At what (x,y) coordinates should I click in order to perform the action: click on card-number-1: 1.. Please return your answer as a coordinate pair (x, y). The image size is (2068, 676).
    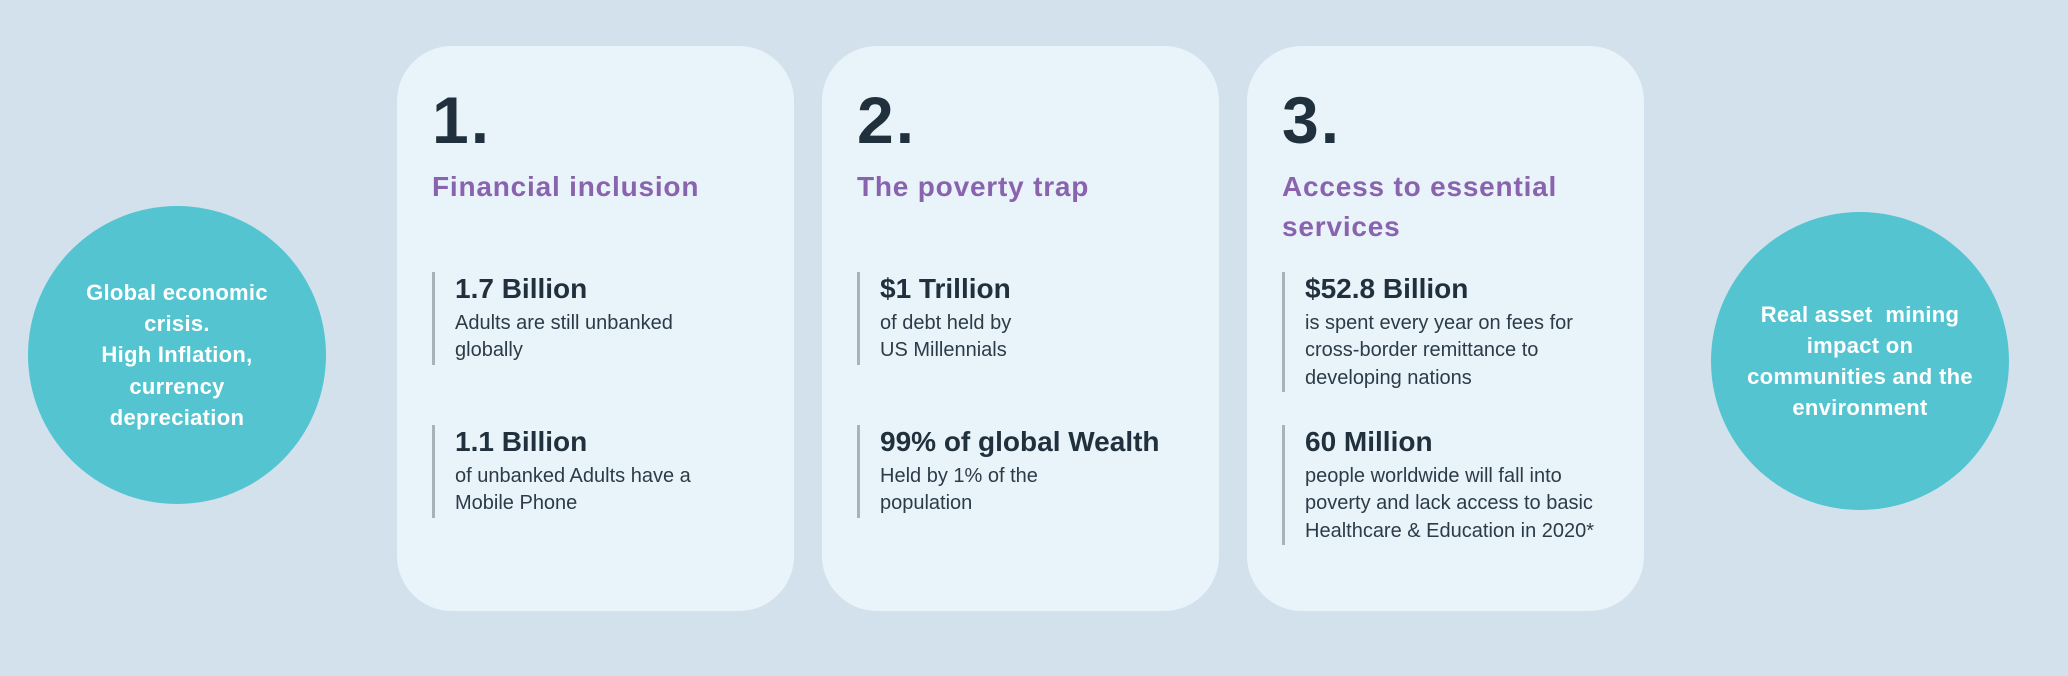
    Looking at the image, I should click on (462, 120).